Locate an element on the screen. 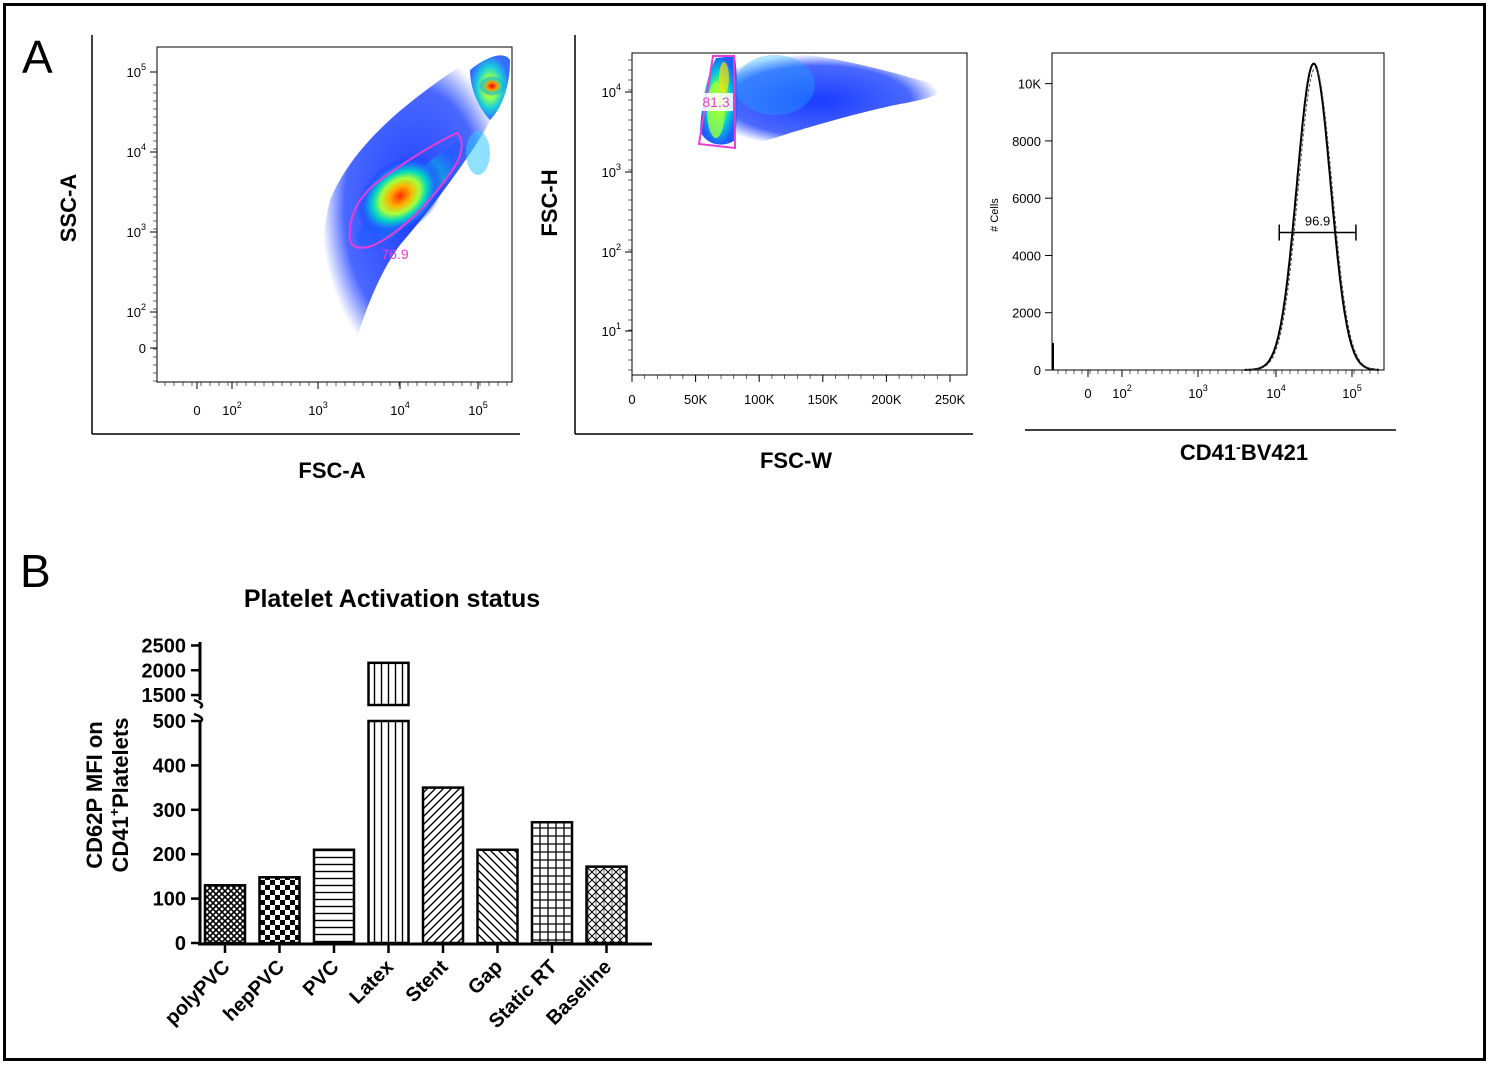 Image resolution: width=1493 pixels, height=1068 pixels. b-y-axis-label-line2: CD41+Platelets is located at coordinates (119, 795).